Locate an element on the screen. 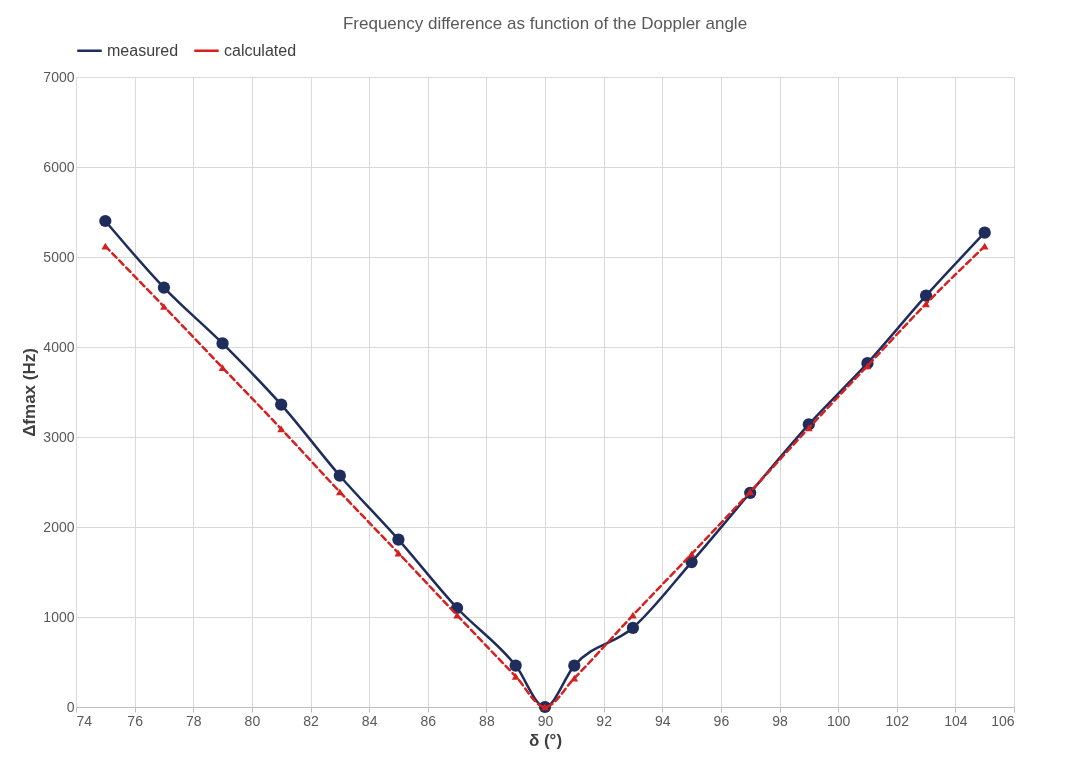 This screenshot has width=1065, height=778. legend-label: measured is located at coordinates (143, 50).